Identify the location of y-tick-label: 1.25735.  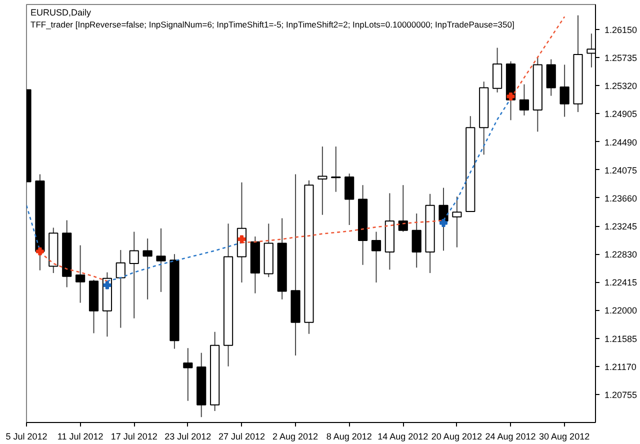
(621, 58).